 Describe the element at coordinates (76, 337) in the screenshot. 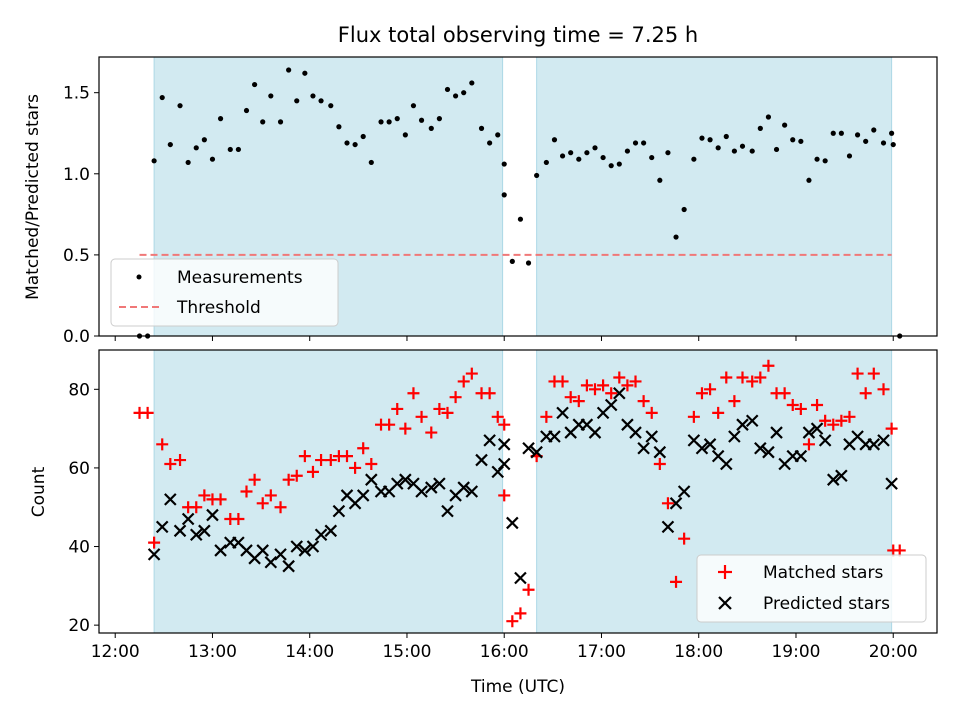

I see `y-tick-label: 0.0` at that location.